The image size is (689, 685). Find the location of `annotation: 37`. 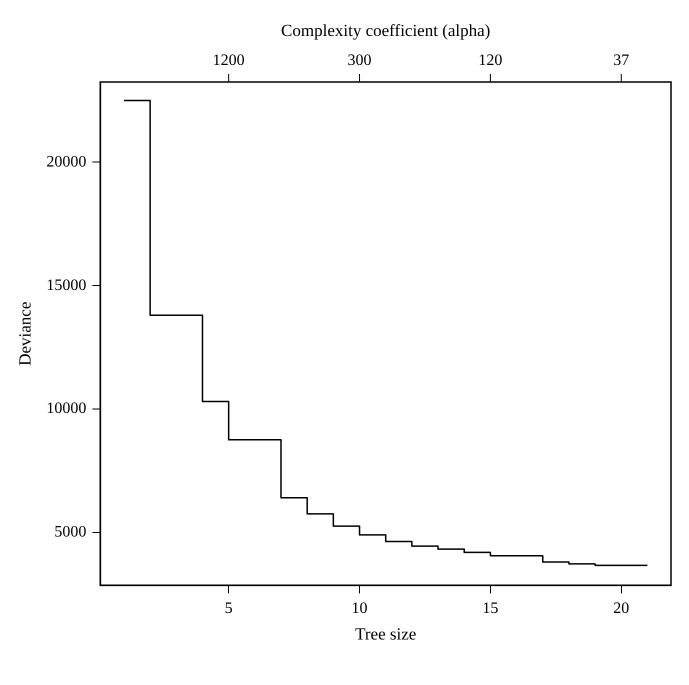

annotation: 37 is located at coordinates (621, 61).